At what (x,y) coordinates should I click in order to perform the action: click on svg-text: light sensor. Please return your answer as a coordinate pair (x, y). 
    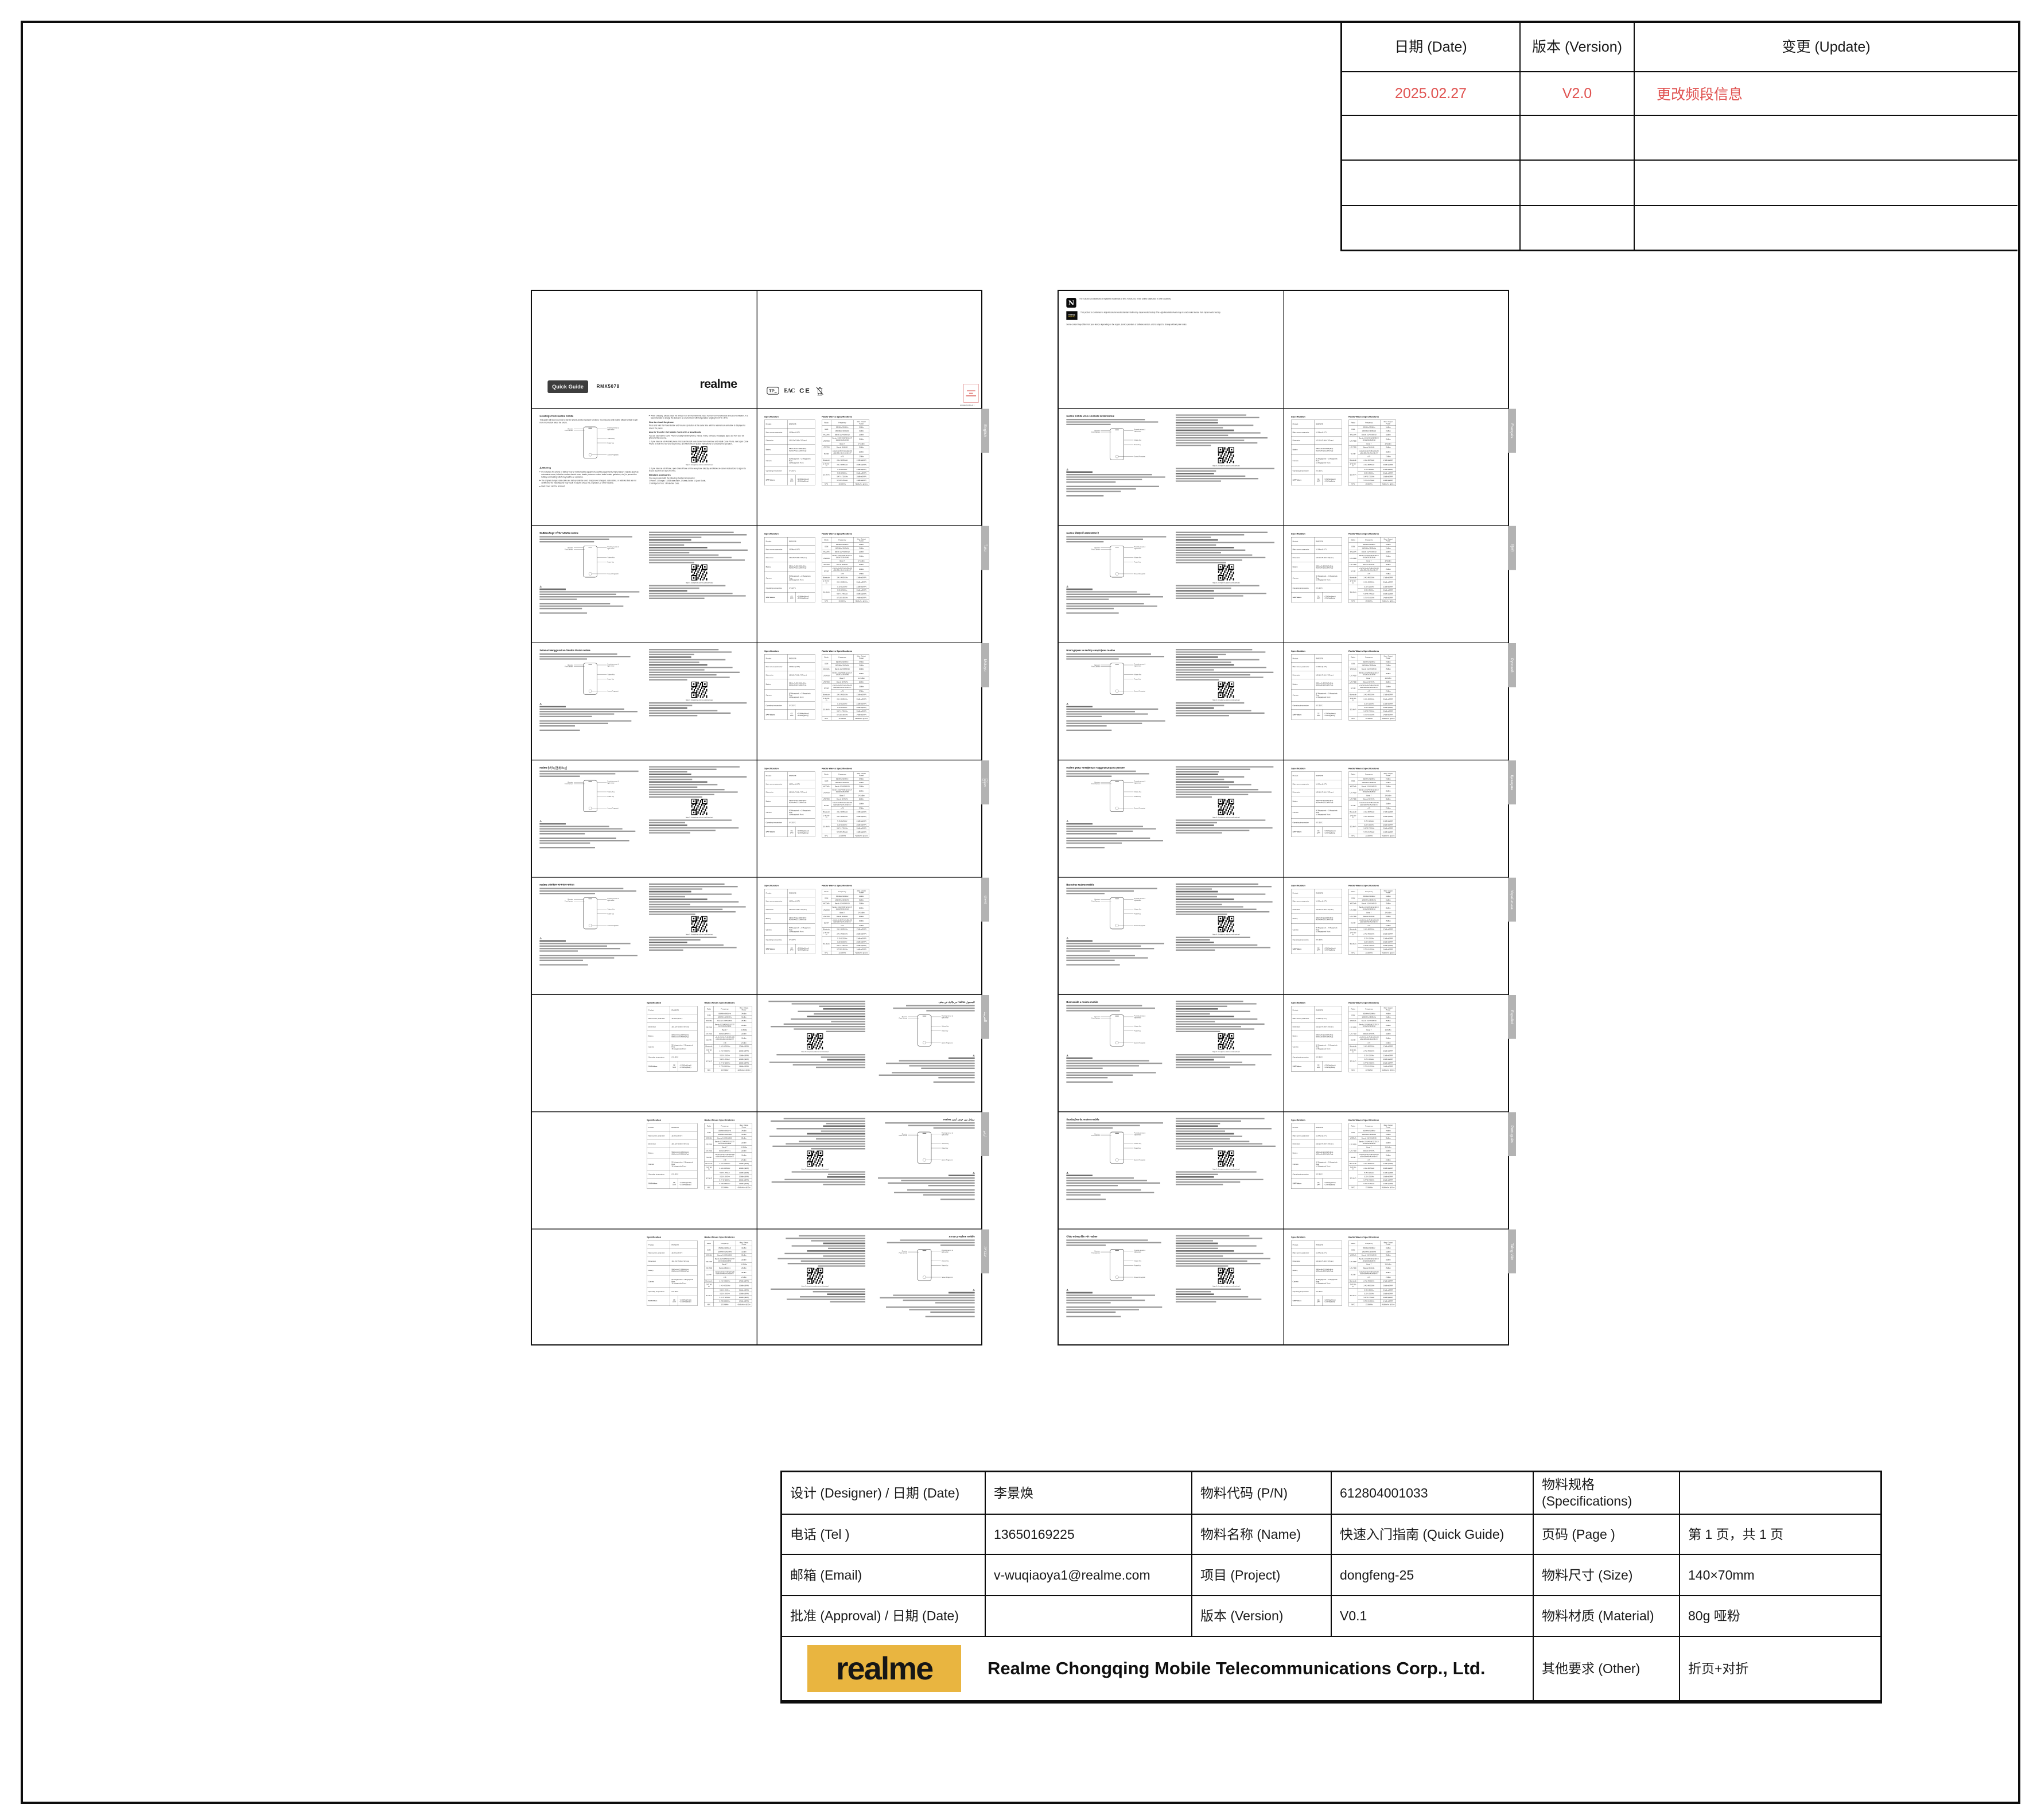
    Looking at the image, I should click on (945, 1017).